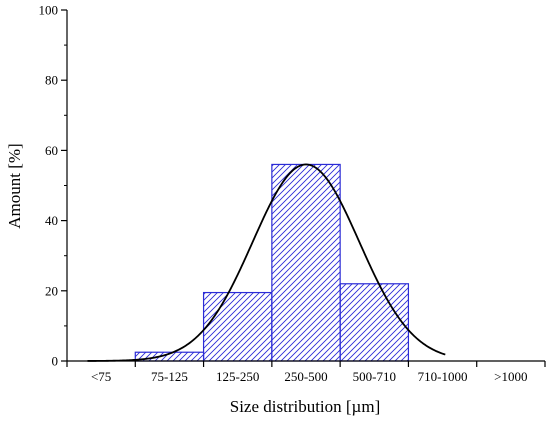  I want to click on y-ticks: 0 20 40 60 80 100, so click(53, 186).